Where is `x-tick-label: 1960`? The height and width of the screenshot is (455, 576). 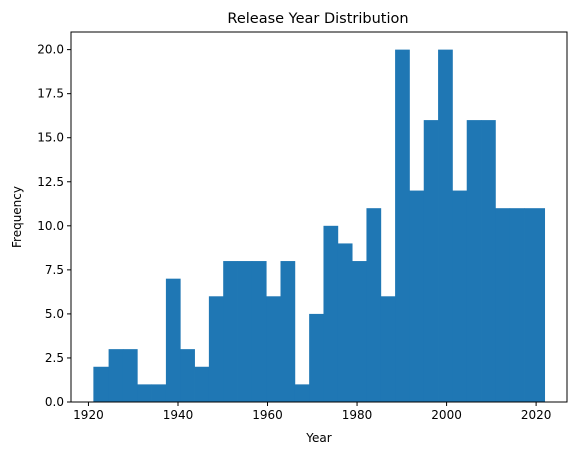 x-tick-label: 1960 is located at coordinates (267, 415).